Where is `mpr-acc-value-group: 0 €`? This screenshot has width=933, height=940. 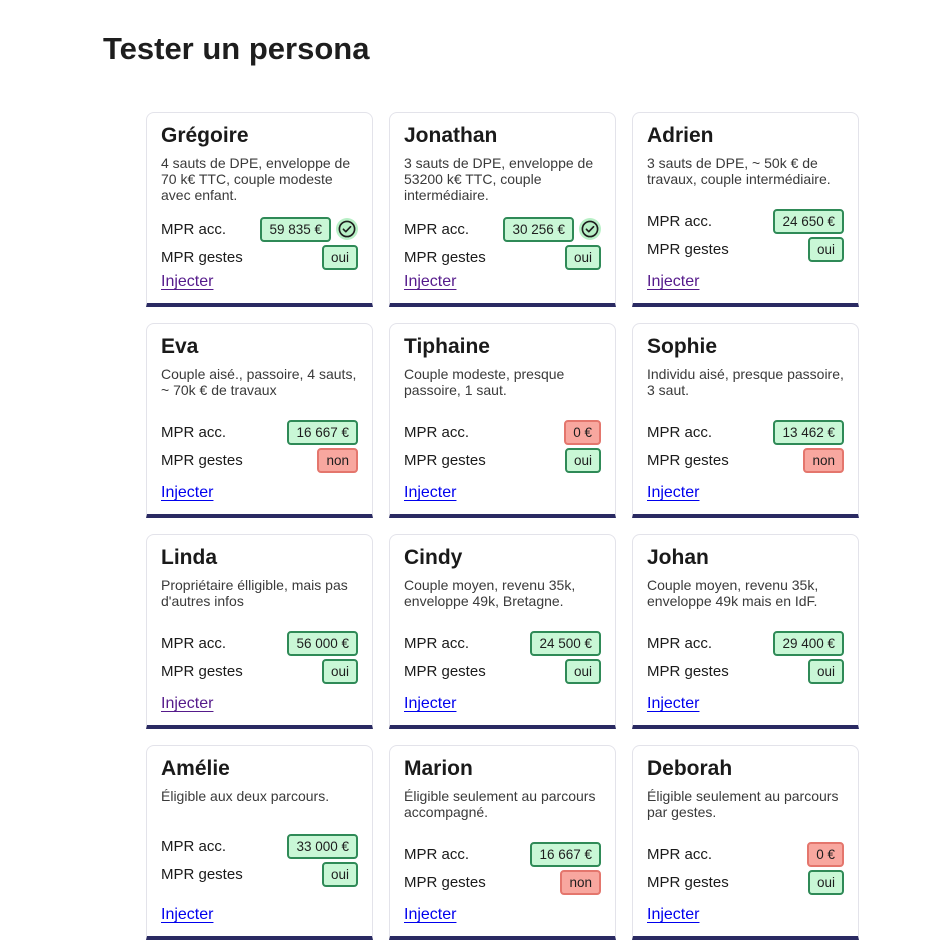
mpr-acc-value-group: 0 € is located at coordinates (582, 432).